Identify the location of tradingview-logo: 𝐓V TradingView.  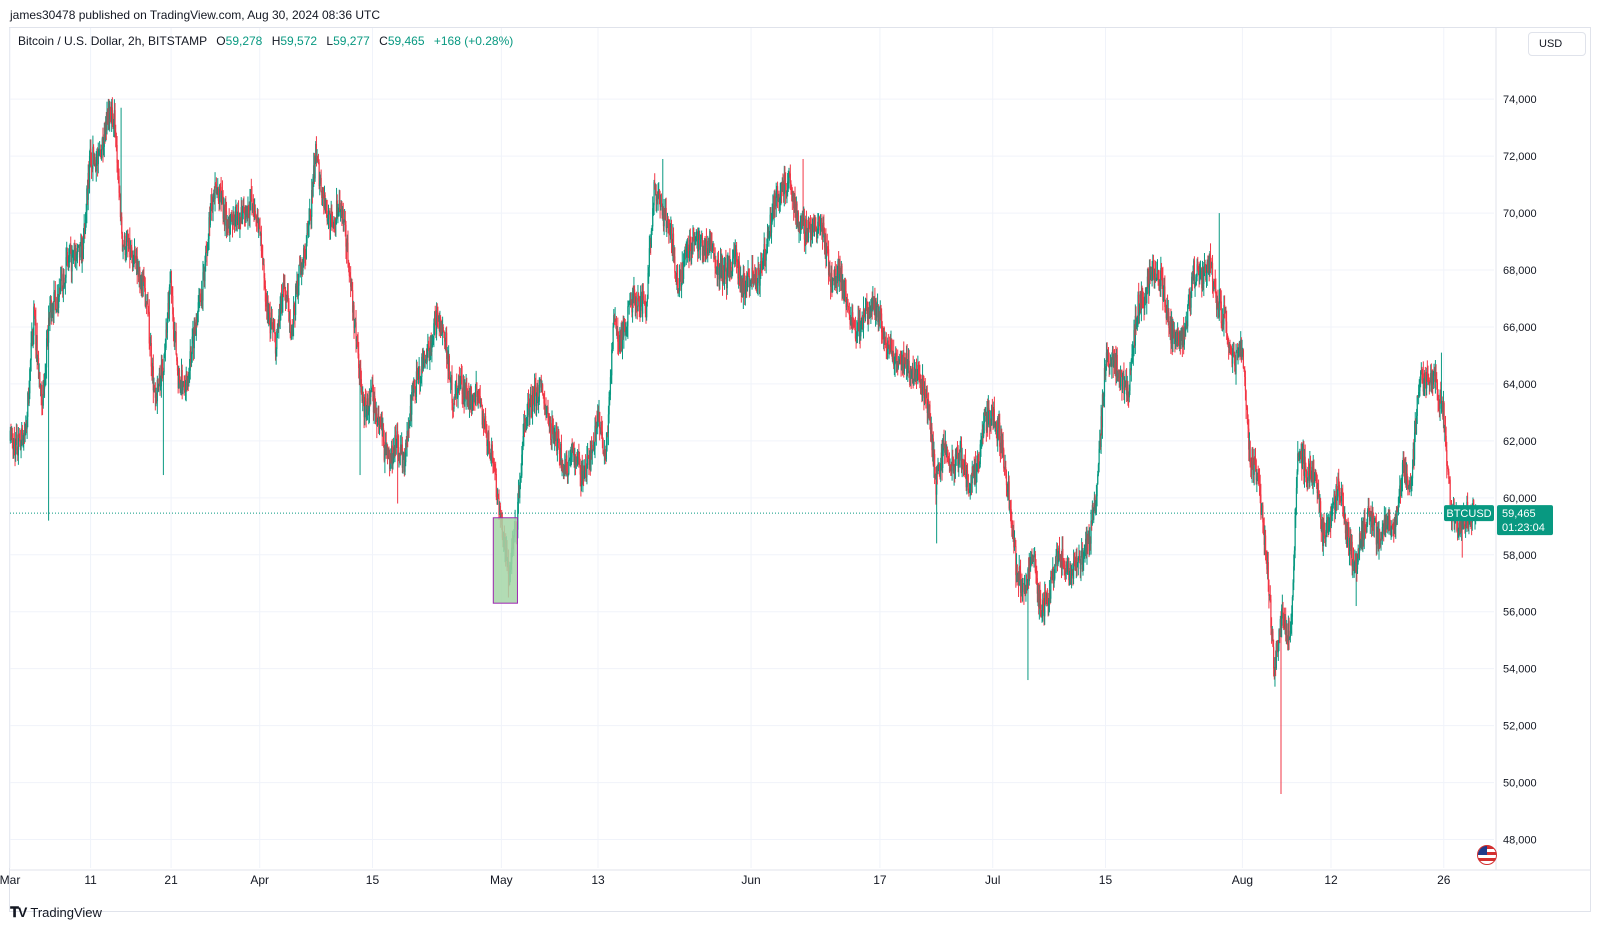
(56, 912).